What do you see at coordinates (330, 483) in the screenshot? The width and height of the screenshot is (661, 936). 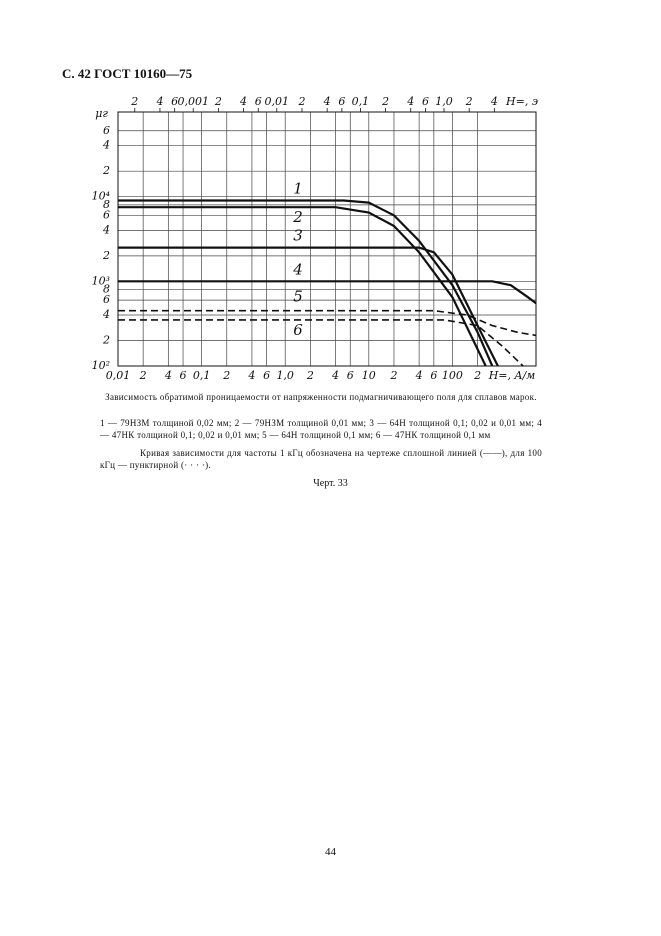 I see `figure-label: Черт. 33` at bounding box center [330, 483].